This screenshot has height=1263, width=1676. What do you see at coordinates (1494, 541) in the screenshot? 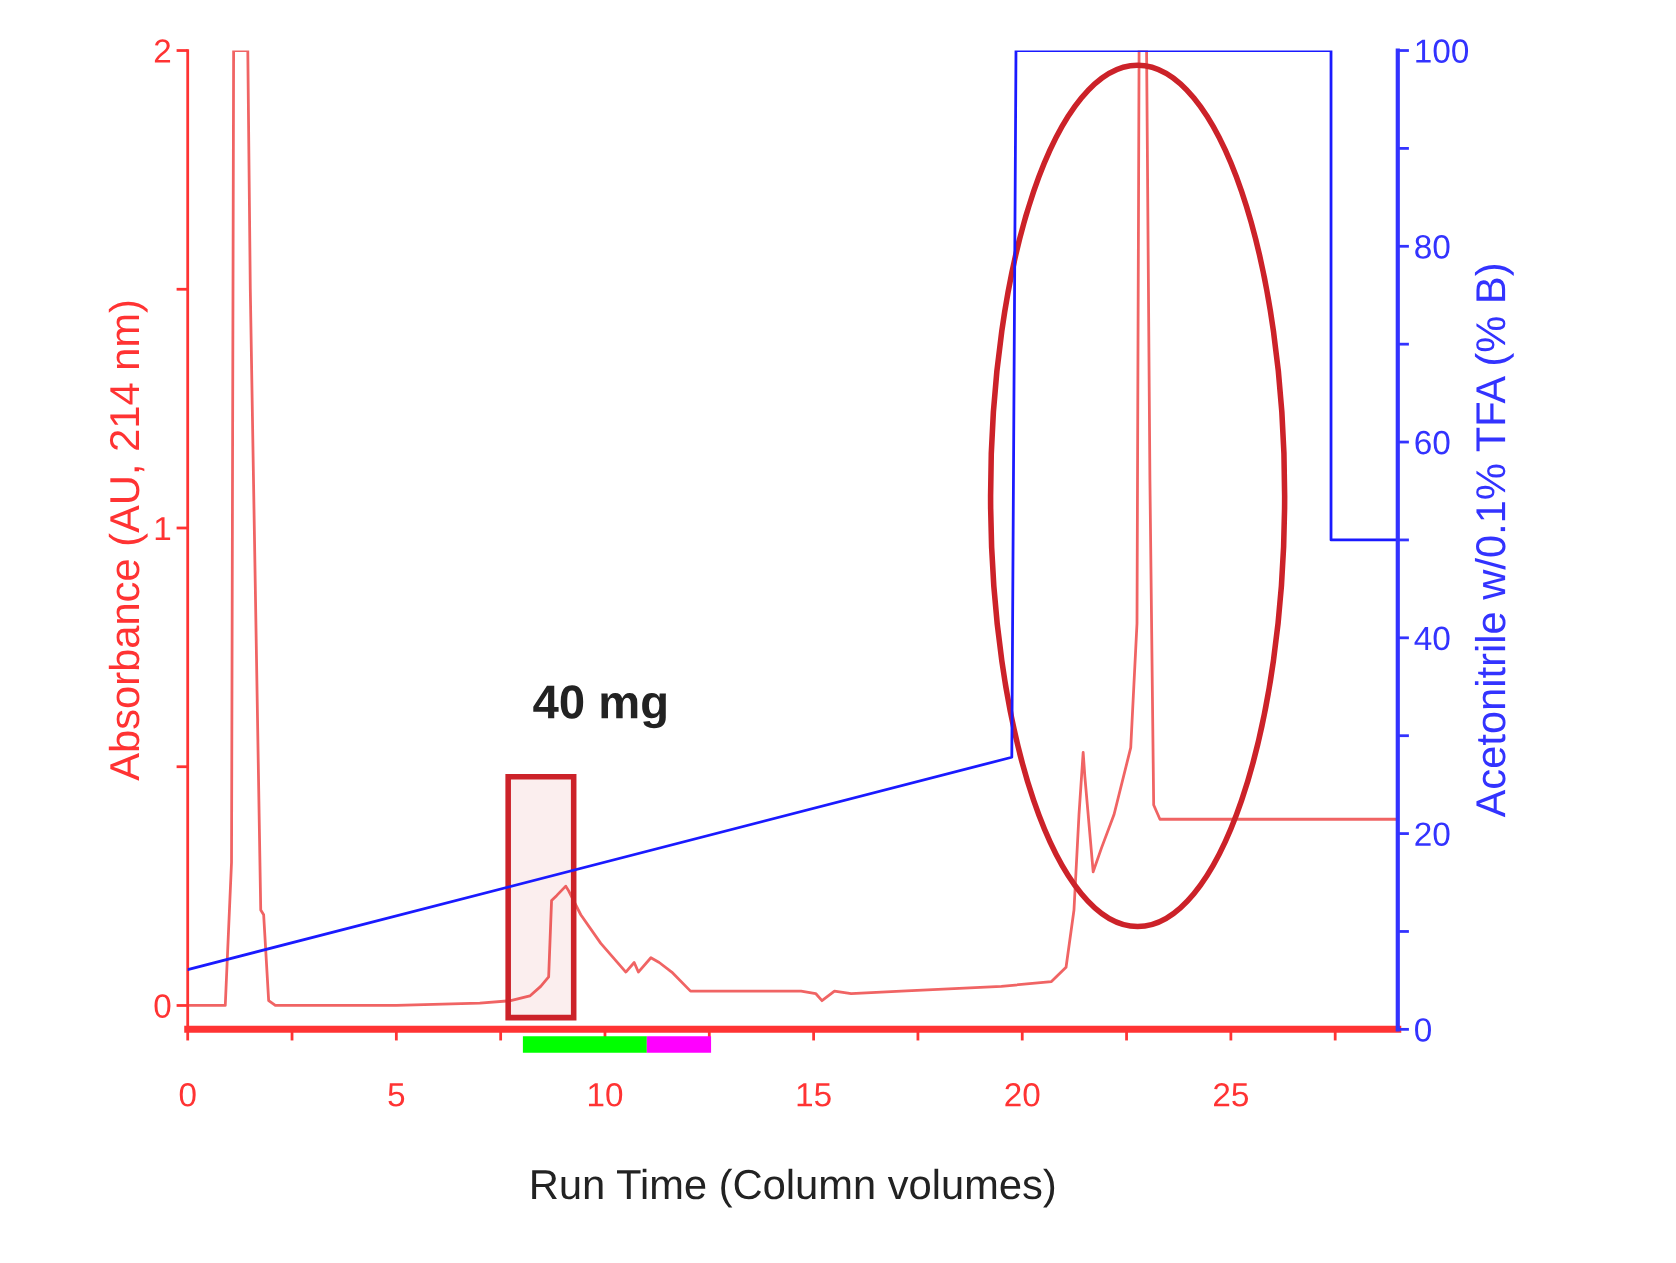
I see `y2-axis-title: Acetonitrile w/0.1% TFA (% B)` at bounding box center [1494, 541].